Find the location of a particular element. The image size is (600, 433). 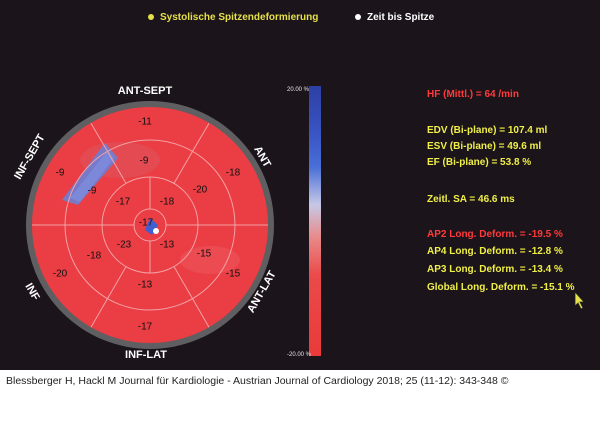

time-sa-value: Zeitl. SA = 46.6 ms is located at coordinates (471, 199).